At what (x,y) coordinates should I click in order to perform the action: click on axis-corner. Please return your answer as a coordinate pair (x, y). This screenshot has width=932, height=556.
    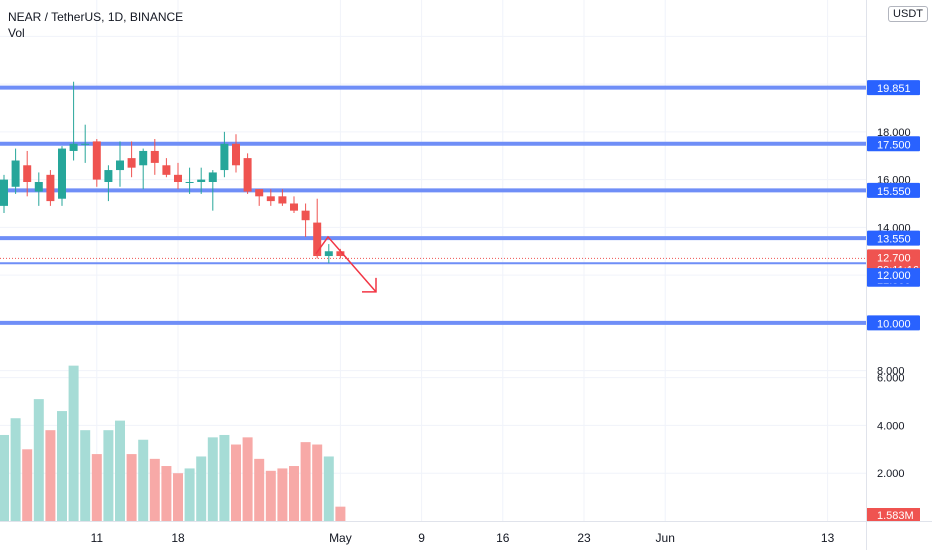
    Looking at the image, I should click on (899, 535).